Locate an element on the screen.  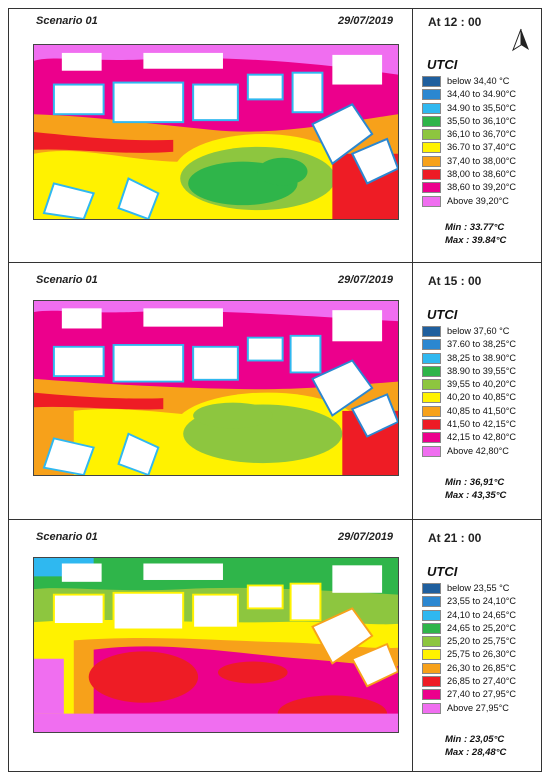
legend-label: 41,50 to 42,15°C is located at coordinates (482, 424).